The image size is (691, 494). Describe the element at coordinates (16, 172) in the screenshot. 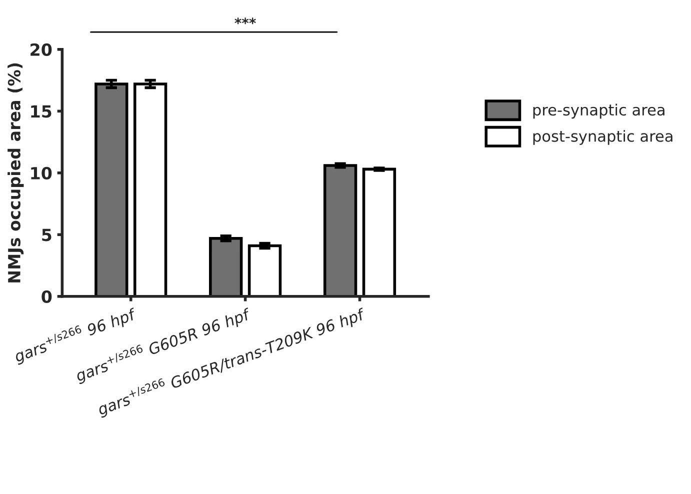

I see `y-axis-title: NMJs occupied area (%)` at that location.